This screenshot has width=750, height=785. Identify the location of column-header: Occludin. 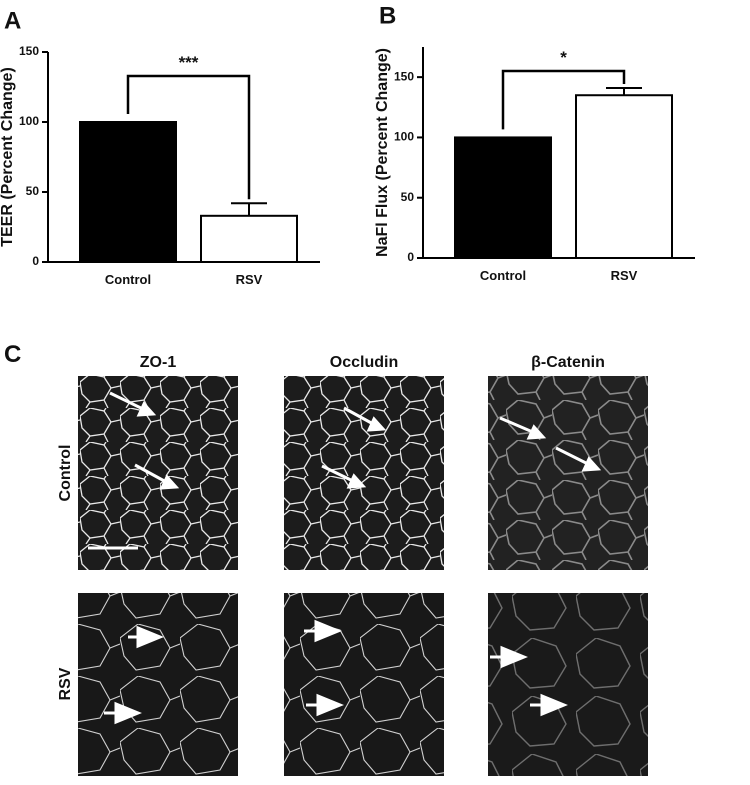
(364, 362).